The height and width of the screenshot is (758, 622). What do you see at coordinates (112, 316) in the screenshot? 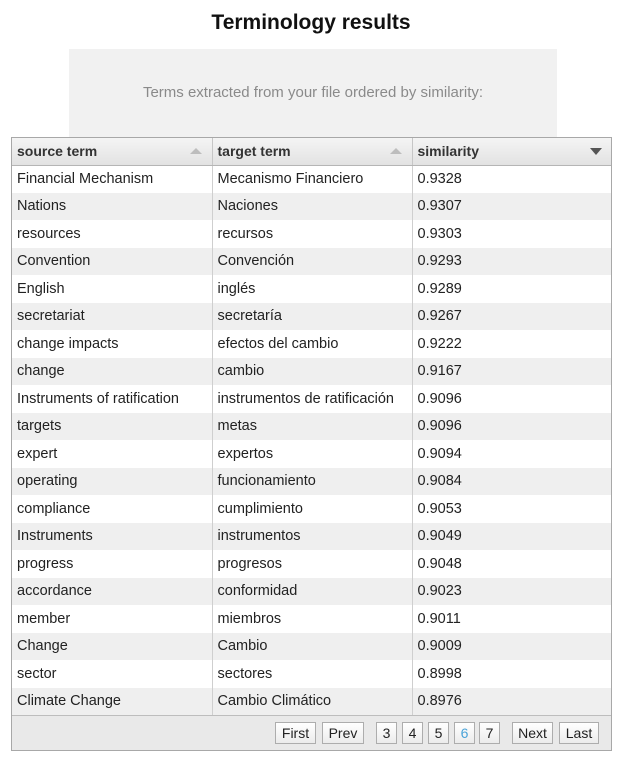
I see `source-term-cell: secretariat` at bounding box center [112, 316].